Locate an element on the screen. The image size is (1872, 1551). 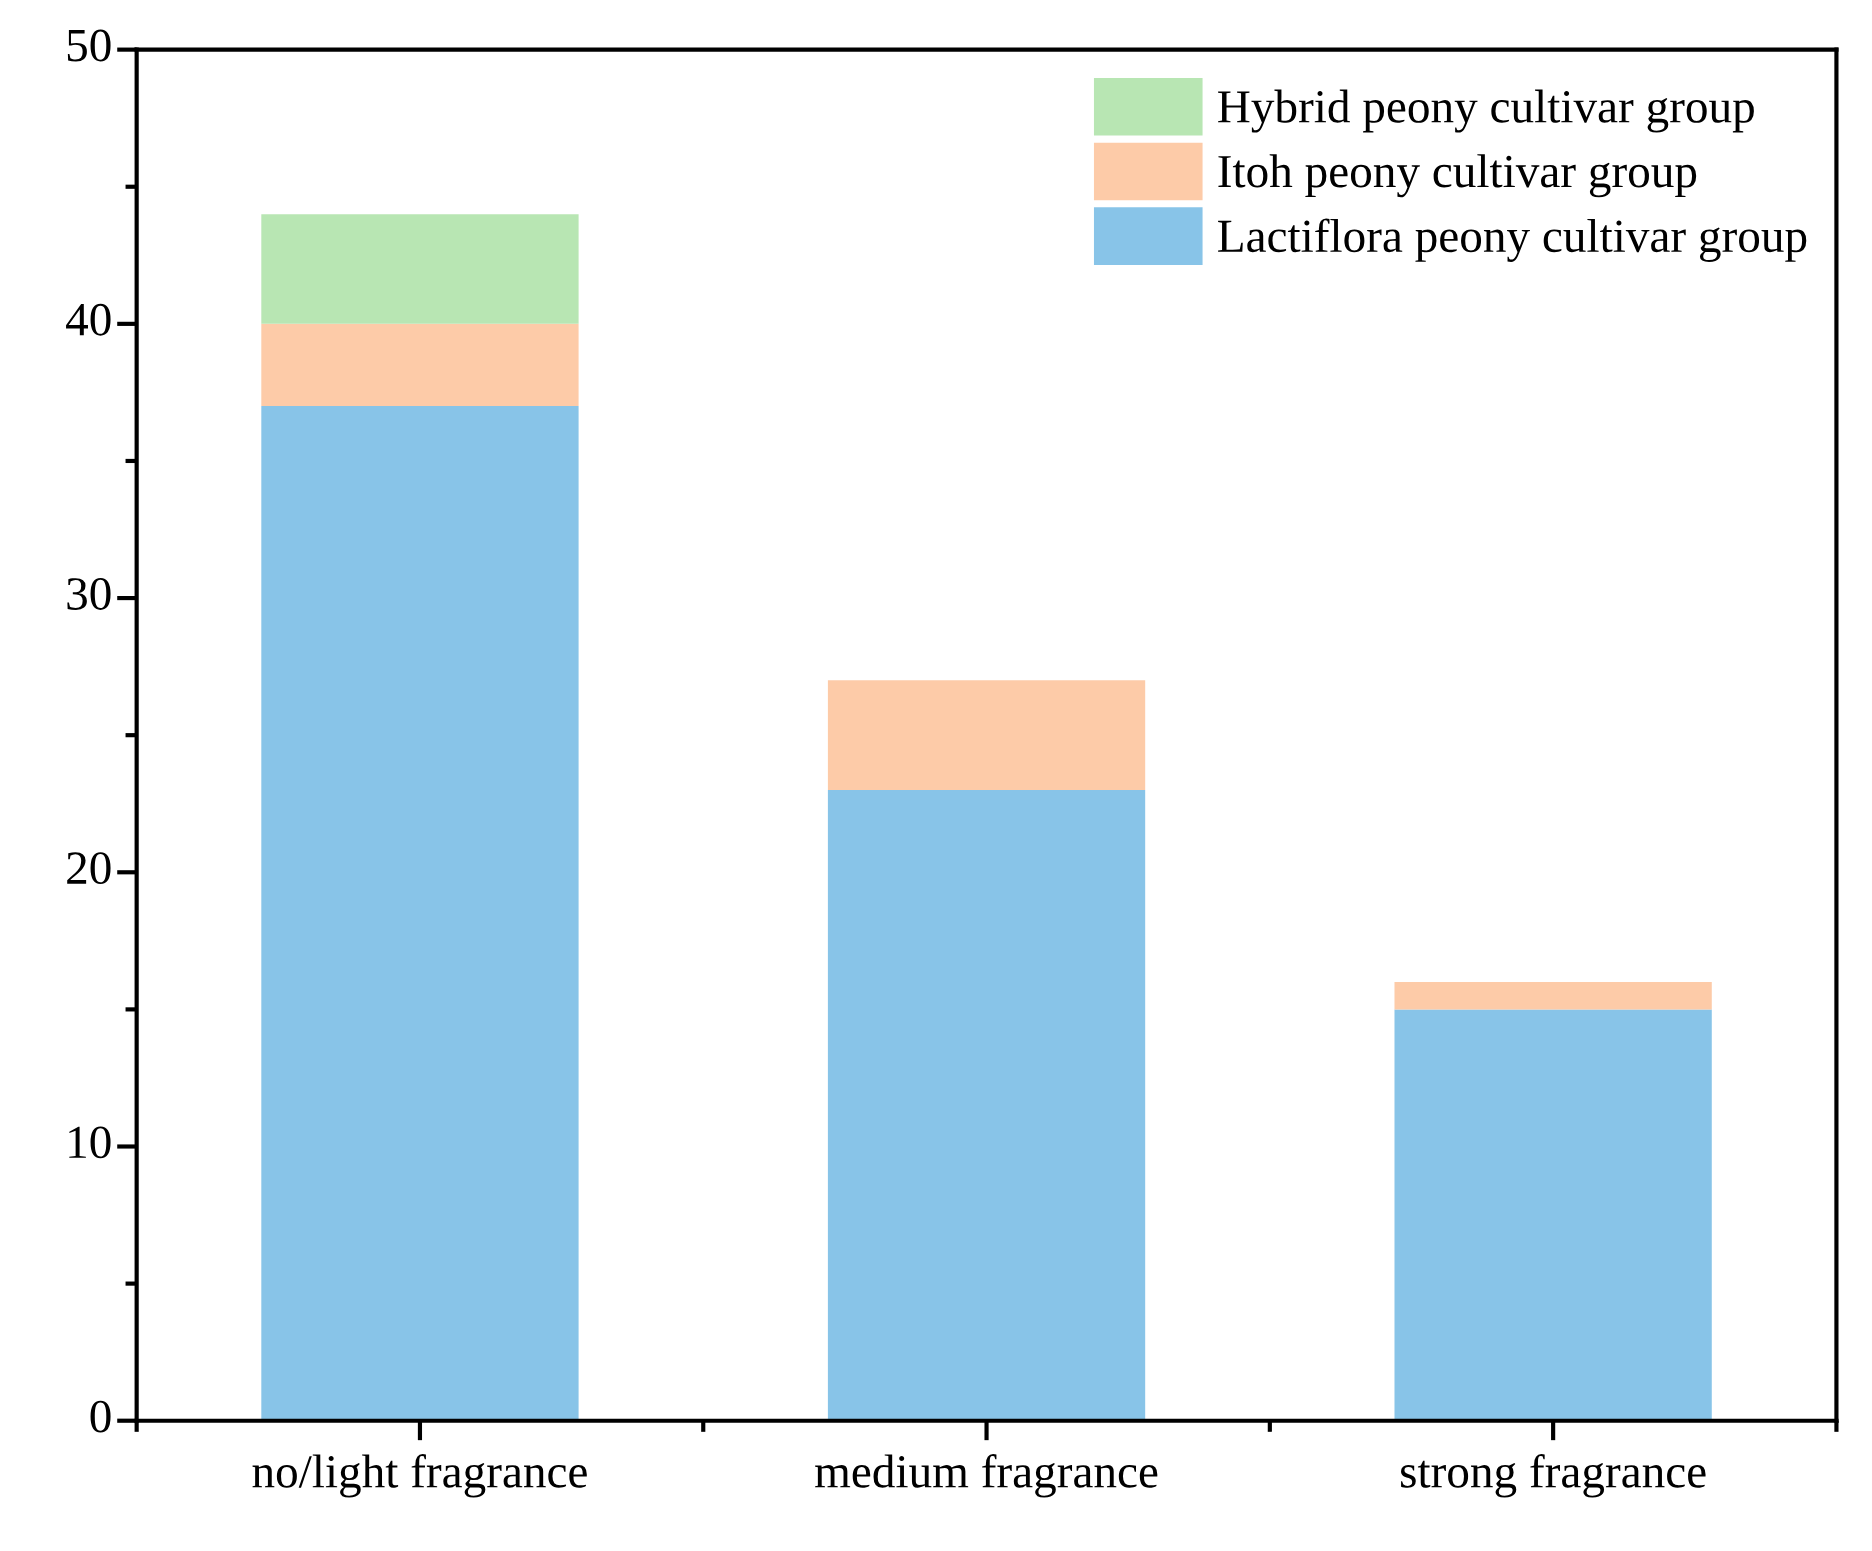
x-tick-label: medium fragrance is located at coordinates (986, 1476).